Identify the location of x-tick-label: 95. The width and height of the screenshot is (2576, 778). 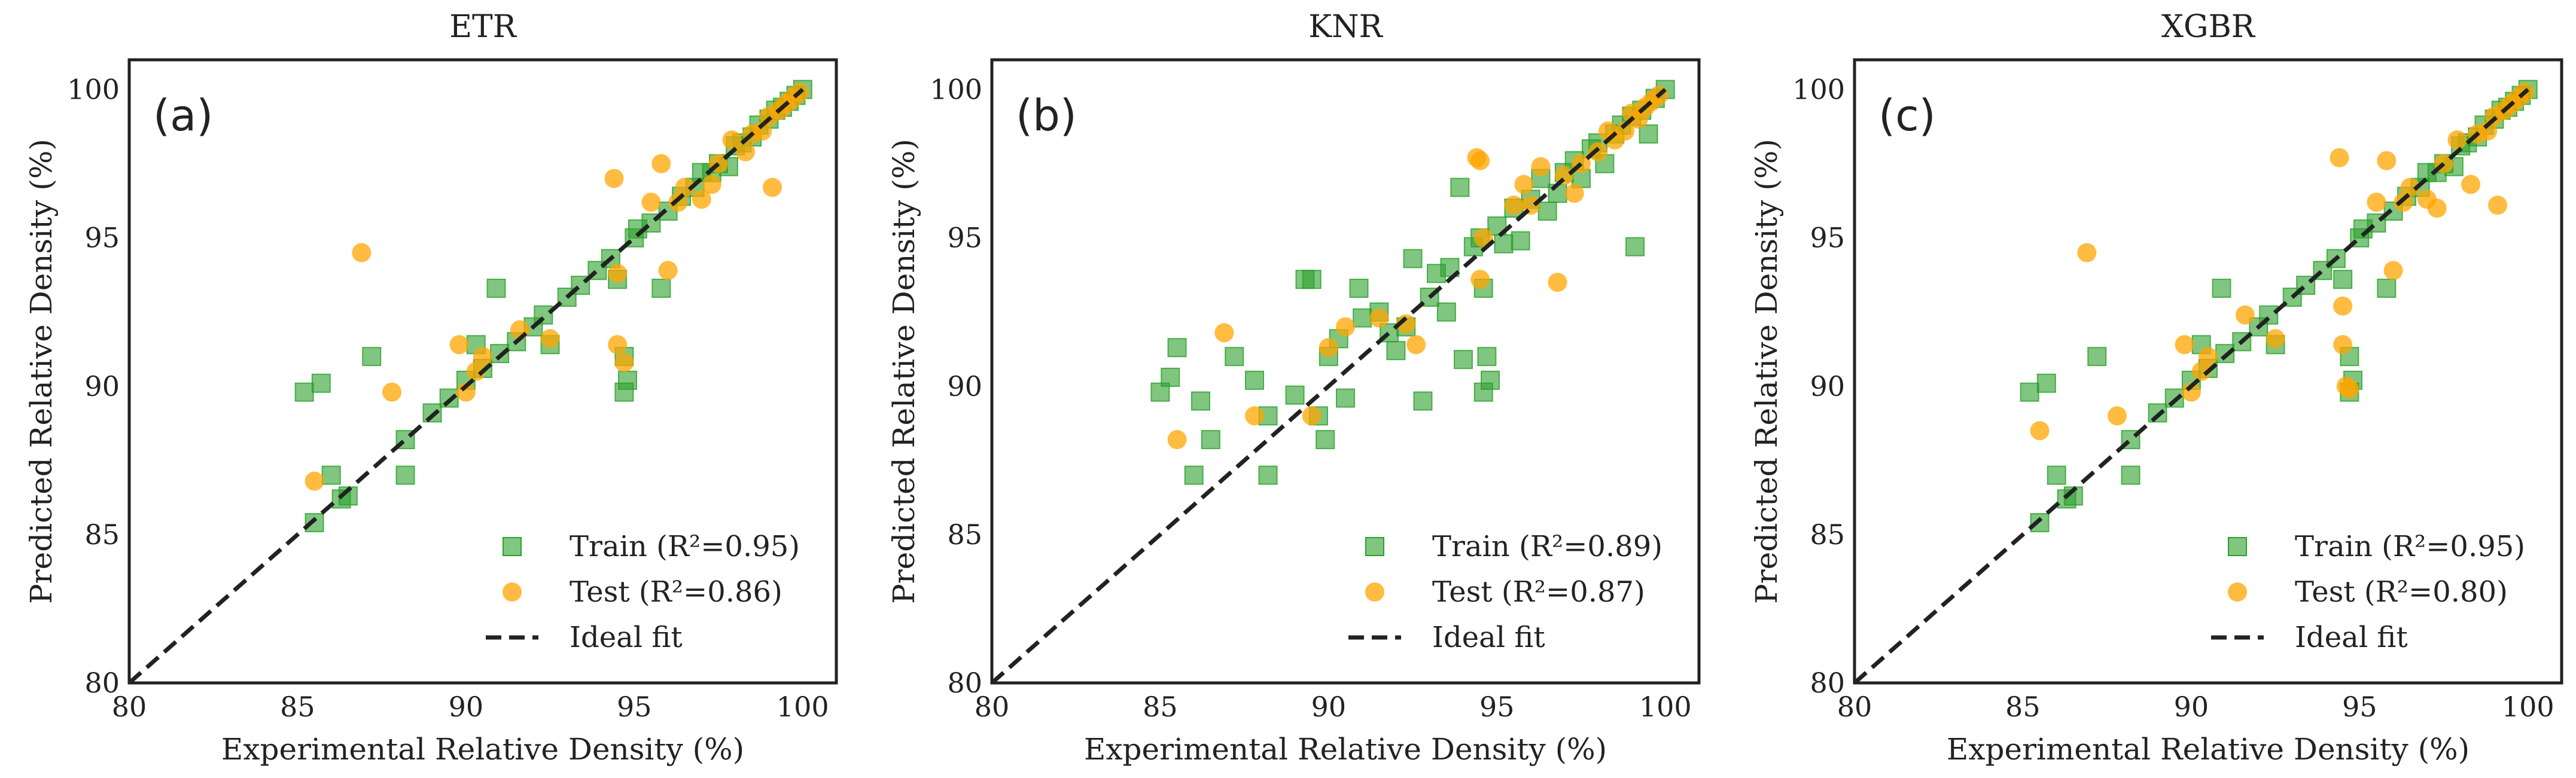
(1497, 707).